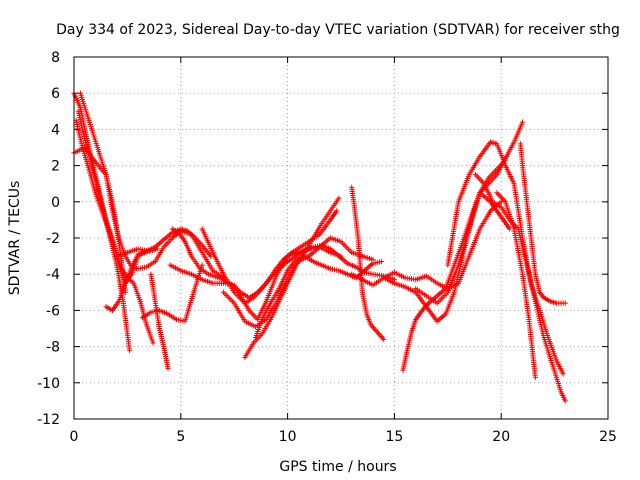  Describe the element at coordinates (55, 203) in the screenshot. I see `y-tick-label: 0` at that location.